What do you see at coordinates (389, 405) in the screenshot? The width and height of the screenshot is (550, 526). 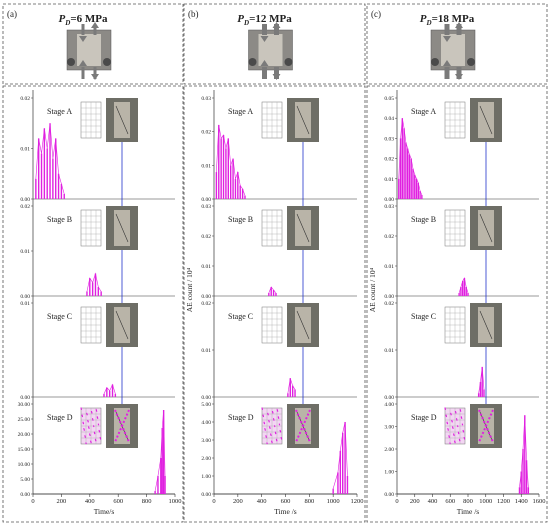 I see `y-tick-label: 4.00` at bounding box center [389, 405].